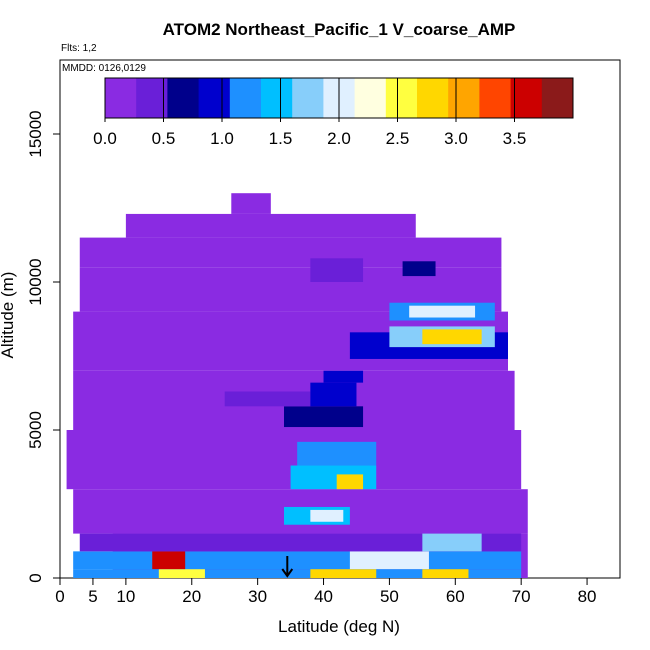  I want to click on x-tick-label: 0, so click(59, 596).